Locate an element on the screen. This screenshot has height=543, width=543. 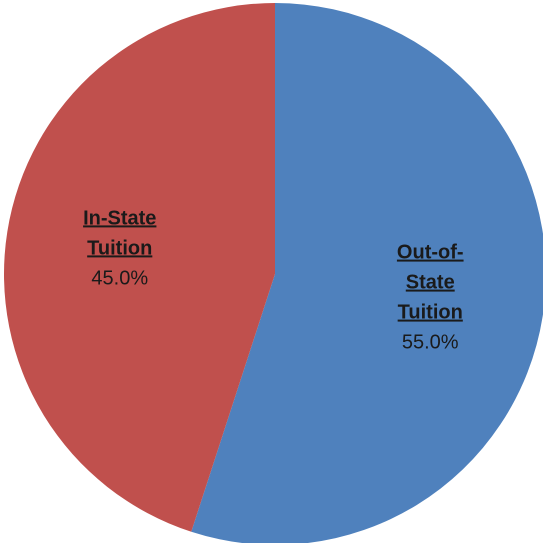
slice-label-line: State is located at coordinates (430, 283).